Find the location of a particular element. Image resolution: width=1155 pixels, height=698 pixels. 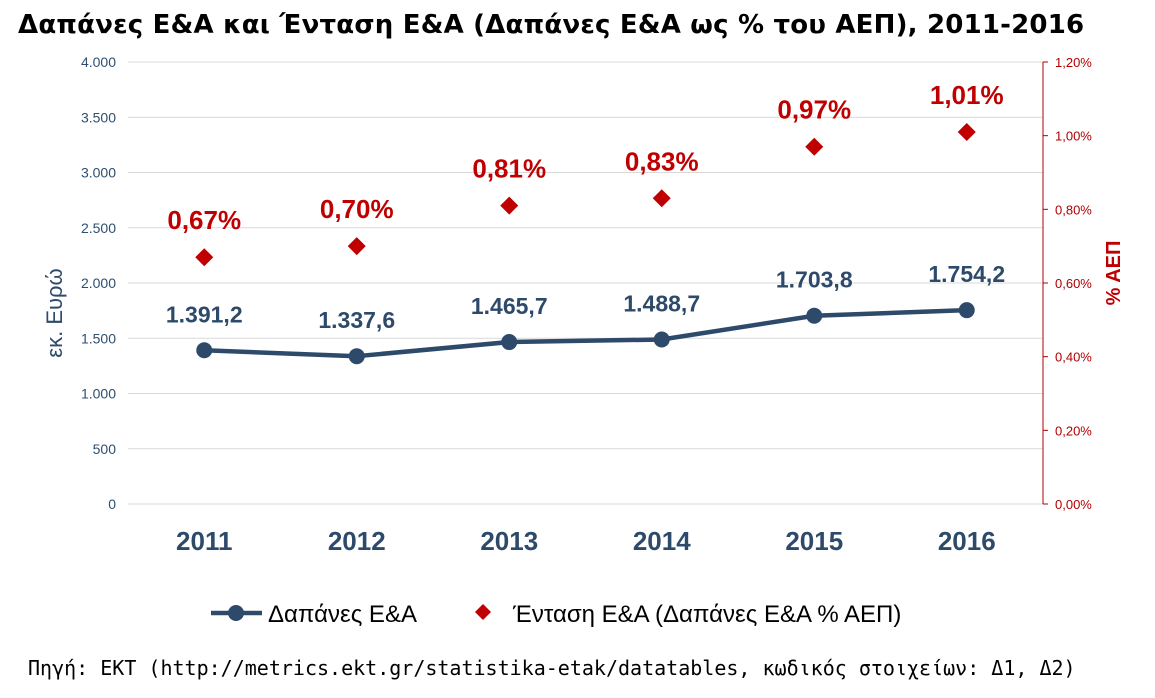

series-spending-data-label: 1.391,2 is located at coordinates (204, 314).